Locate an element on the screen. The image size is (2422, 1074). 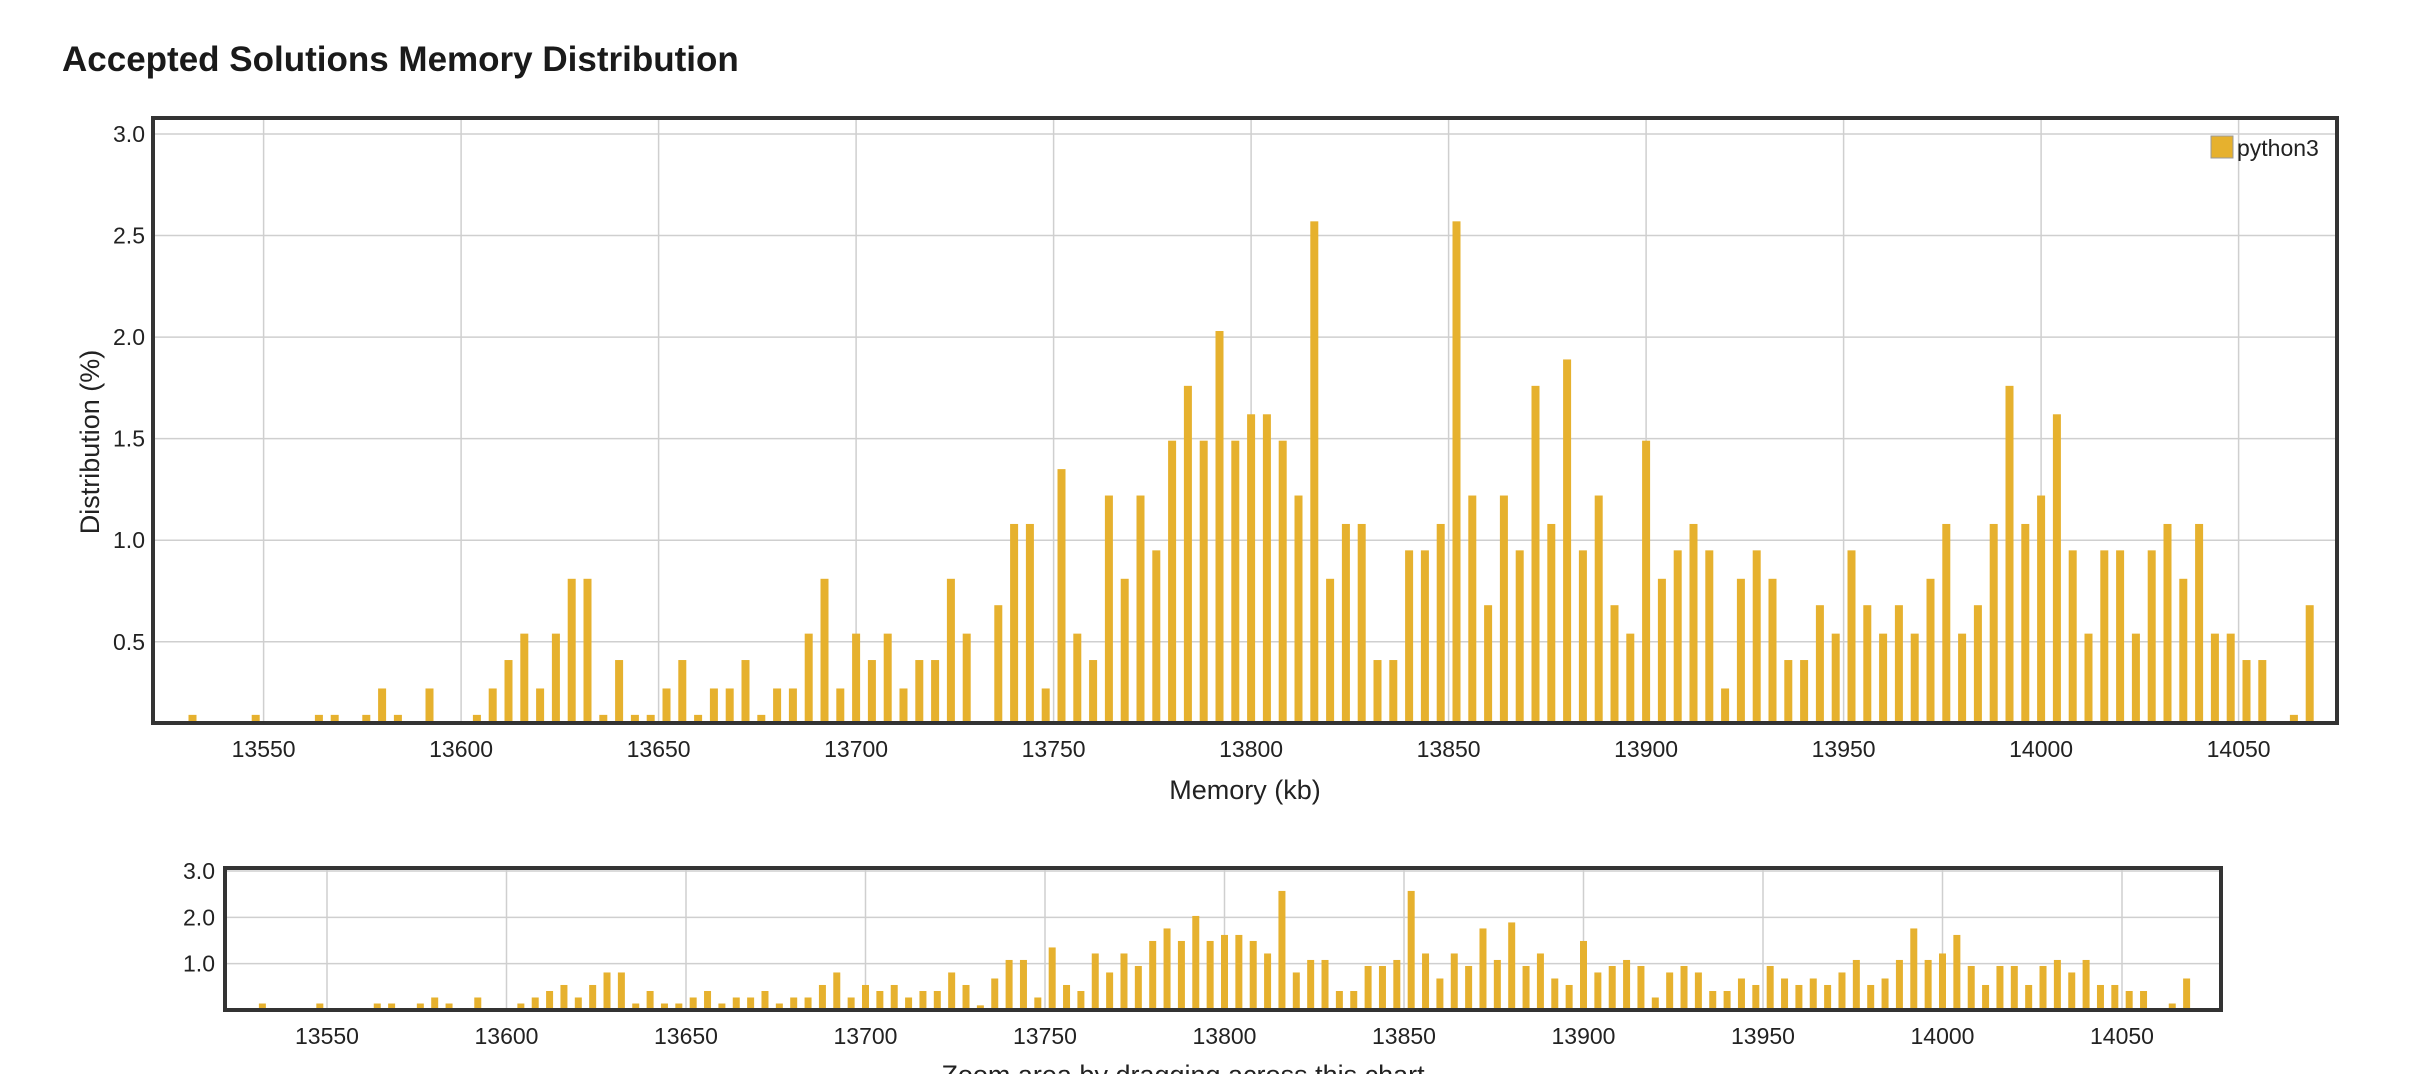
navigator-frame is located at coordinates (1223, 939).